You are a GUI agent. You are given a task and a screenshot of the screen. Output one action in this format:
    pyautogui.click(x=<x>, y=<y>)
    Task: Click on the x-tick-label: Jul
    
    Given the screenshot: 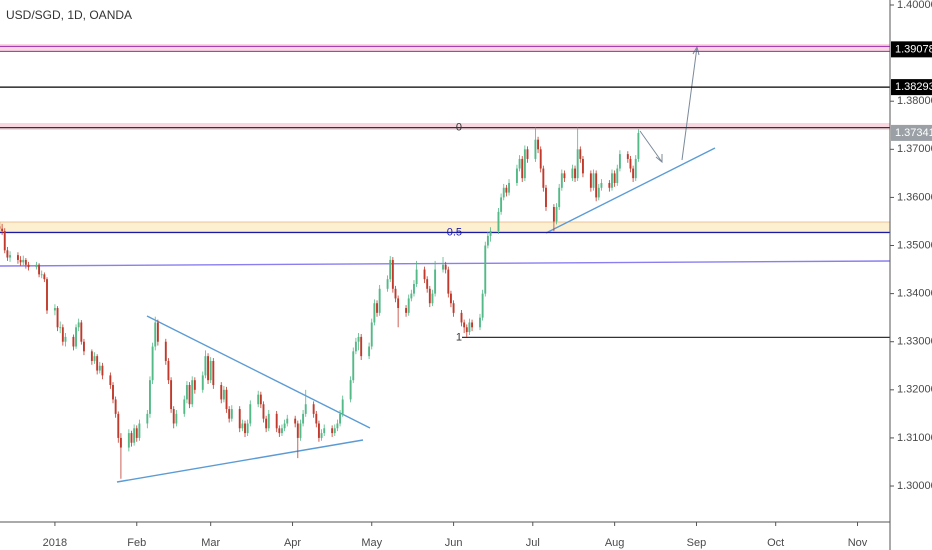 What is the action you would take?
    pyautogui.click(x=533, y=543)
    